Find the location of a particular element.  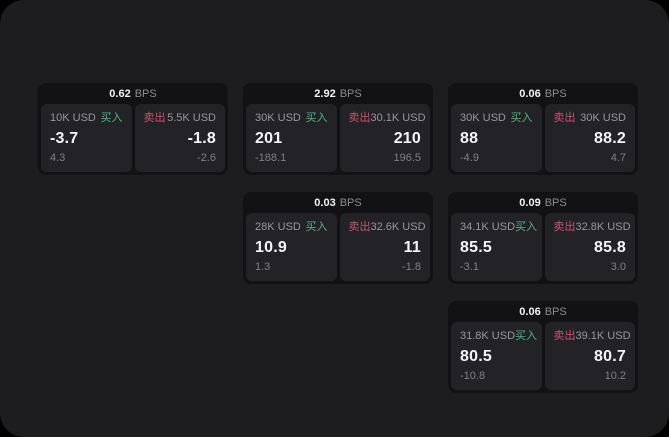

quote-card-body: 30K USD 买入 88 -4.9 卖出 30K USD 88.2 4.7 is located at coordinates (543, 138).